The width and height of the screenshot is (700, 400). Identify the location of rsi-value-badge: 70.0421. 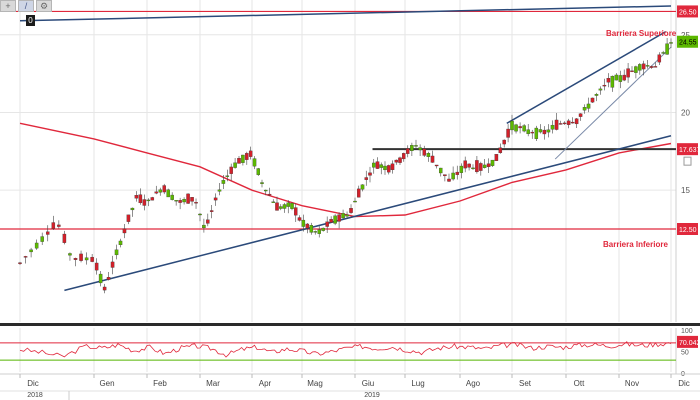
(688, 341).